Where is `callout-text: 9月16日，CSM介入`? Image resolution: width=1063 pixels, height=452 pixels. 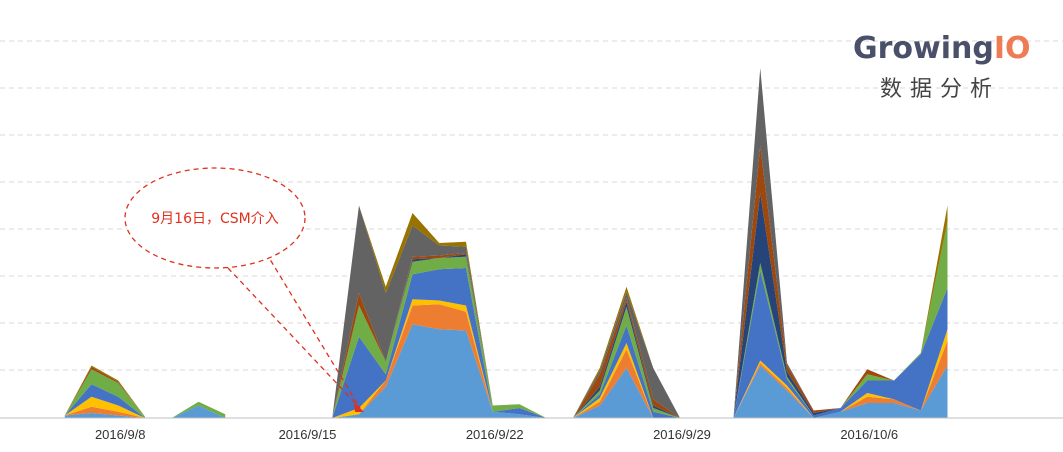
callout-text: 9月16日，CSM介入 is located at coordinates (214, 219).